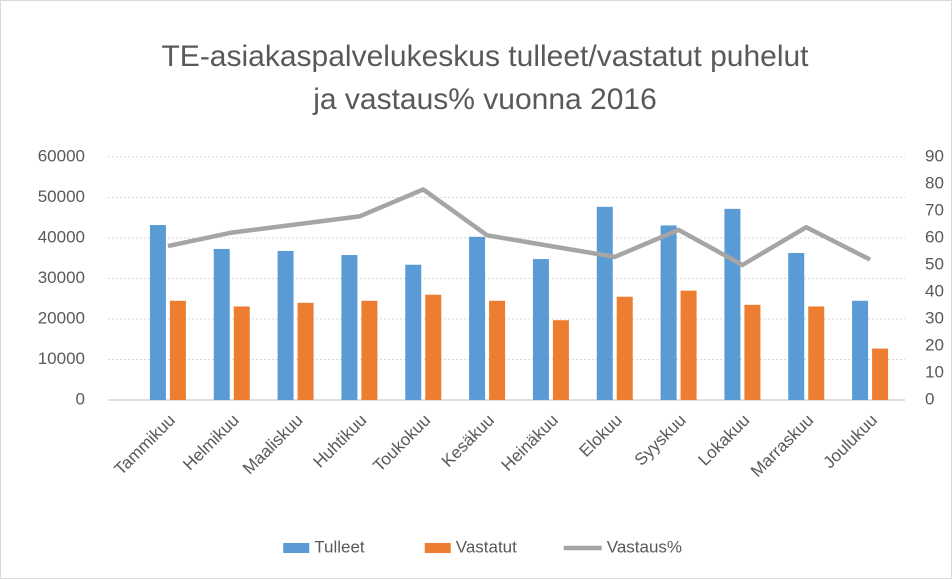 The width and height of the screenshot is (952, 579). I want to click on y2-tick-label: 0, so click(929, 398).